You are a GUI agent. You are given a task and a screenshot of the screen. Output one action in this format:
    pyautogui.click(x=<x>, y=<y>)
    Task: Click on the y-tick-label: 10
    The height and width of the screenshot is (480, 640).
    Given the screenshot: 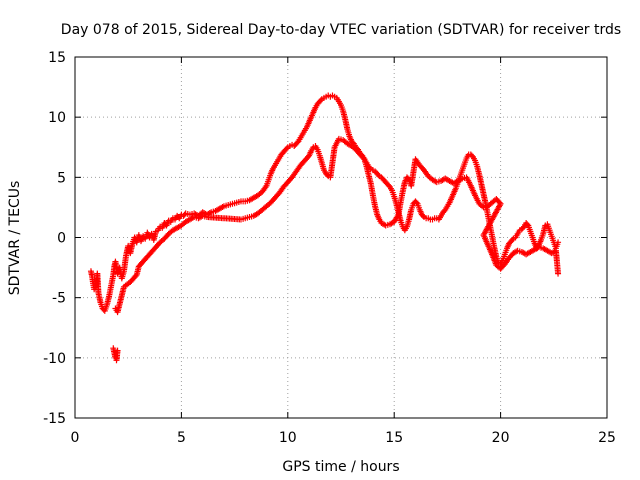 What is the action you would take?
    pyautogui.click(x=57, y=118)
    